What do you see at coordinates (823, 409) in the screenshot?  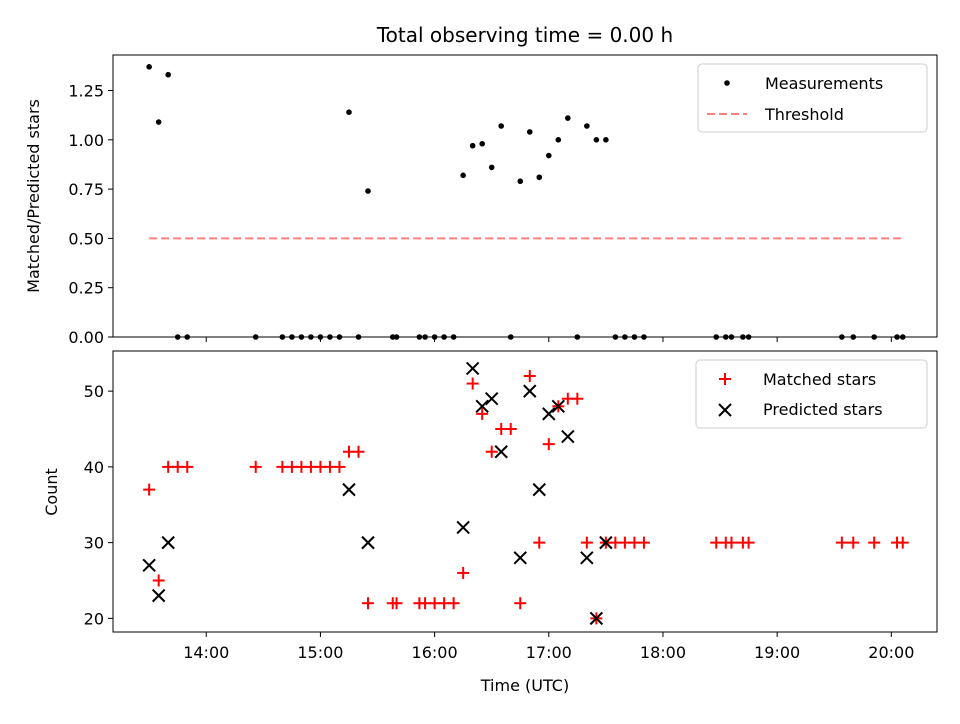 I see `legend-predicted-label: Predicted stars` at bounding box center [823, 409].